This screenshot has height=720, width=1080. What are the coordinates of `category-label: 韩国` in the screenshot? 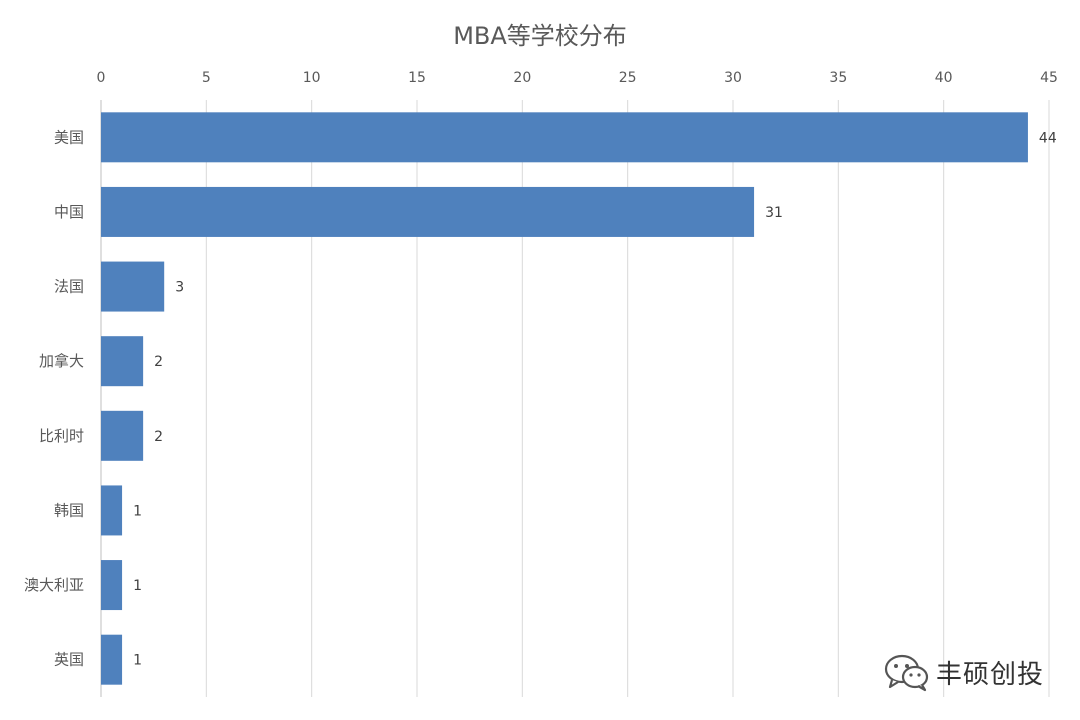 It's located at (69, 510).